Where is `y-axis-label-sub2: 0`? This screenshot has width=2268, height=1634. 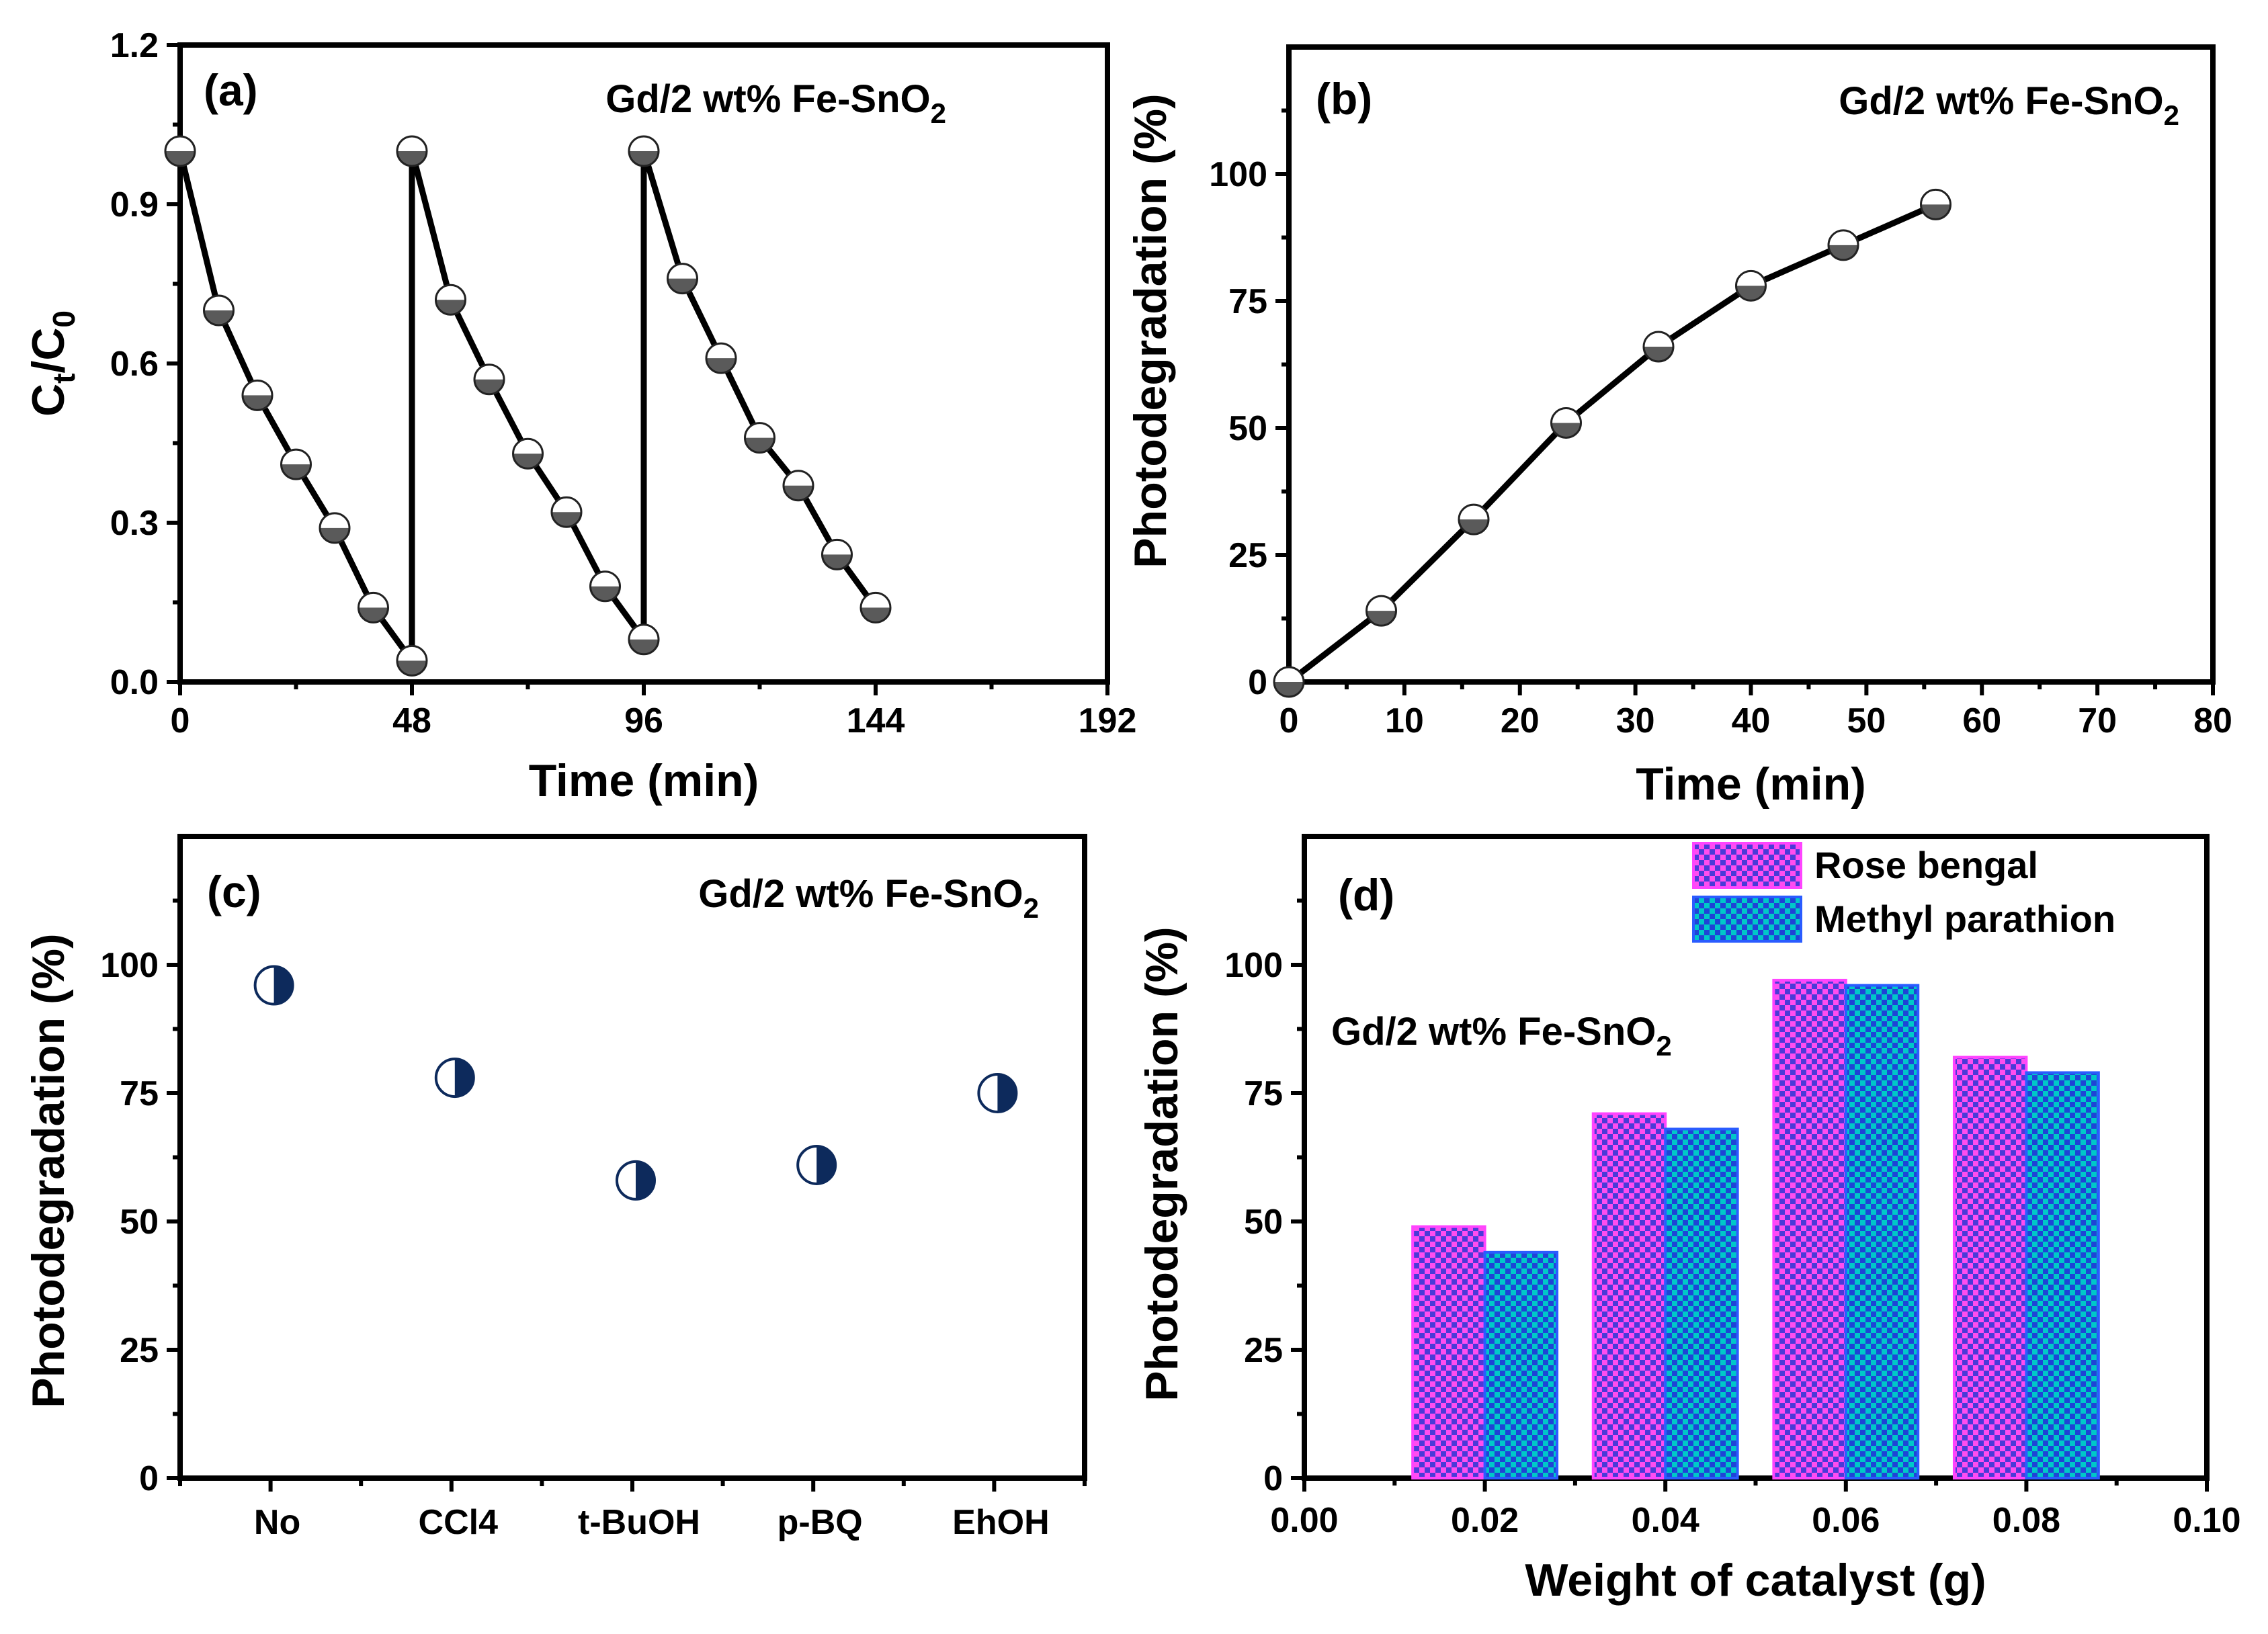
y-axis-label-sub2: 0 is located at coordinates (64, 319).